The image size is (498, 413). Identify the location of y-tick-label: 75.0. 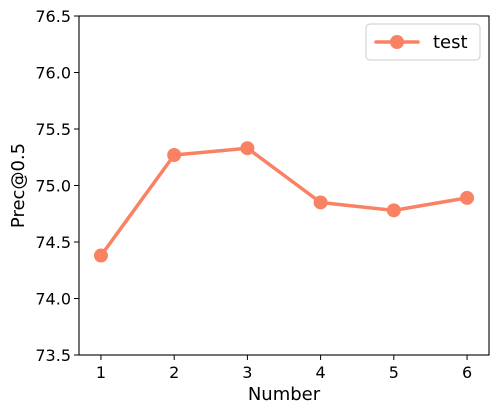
(53, 186).